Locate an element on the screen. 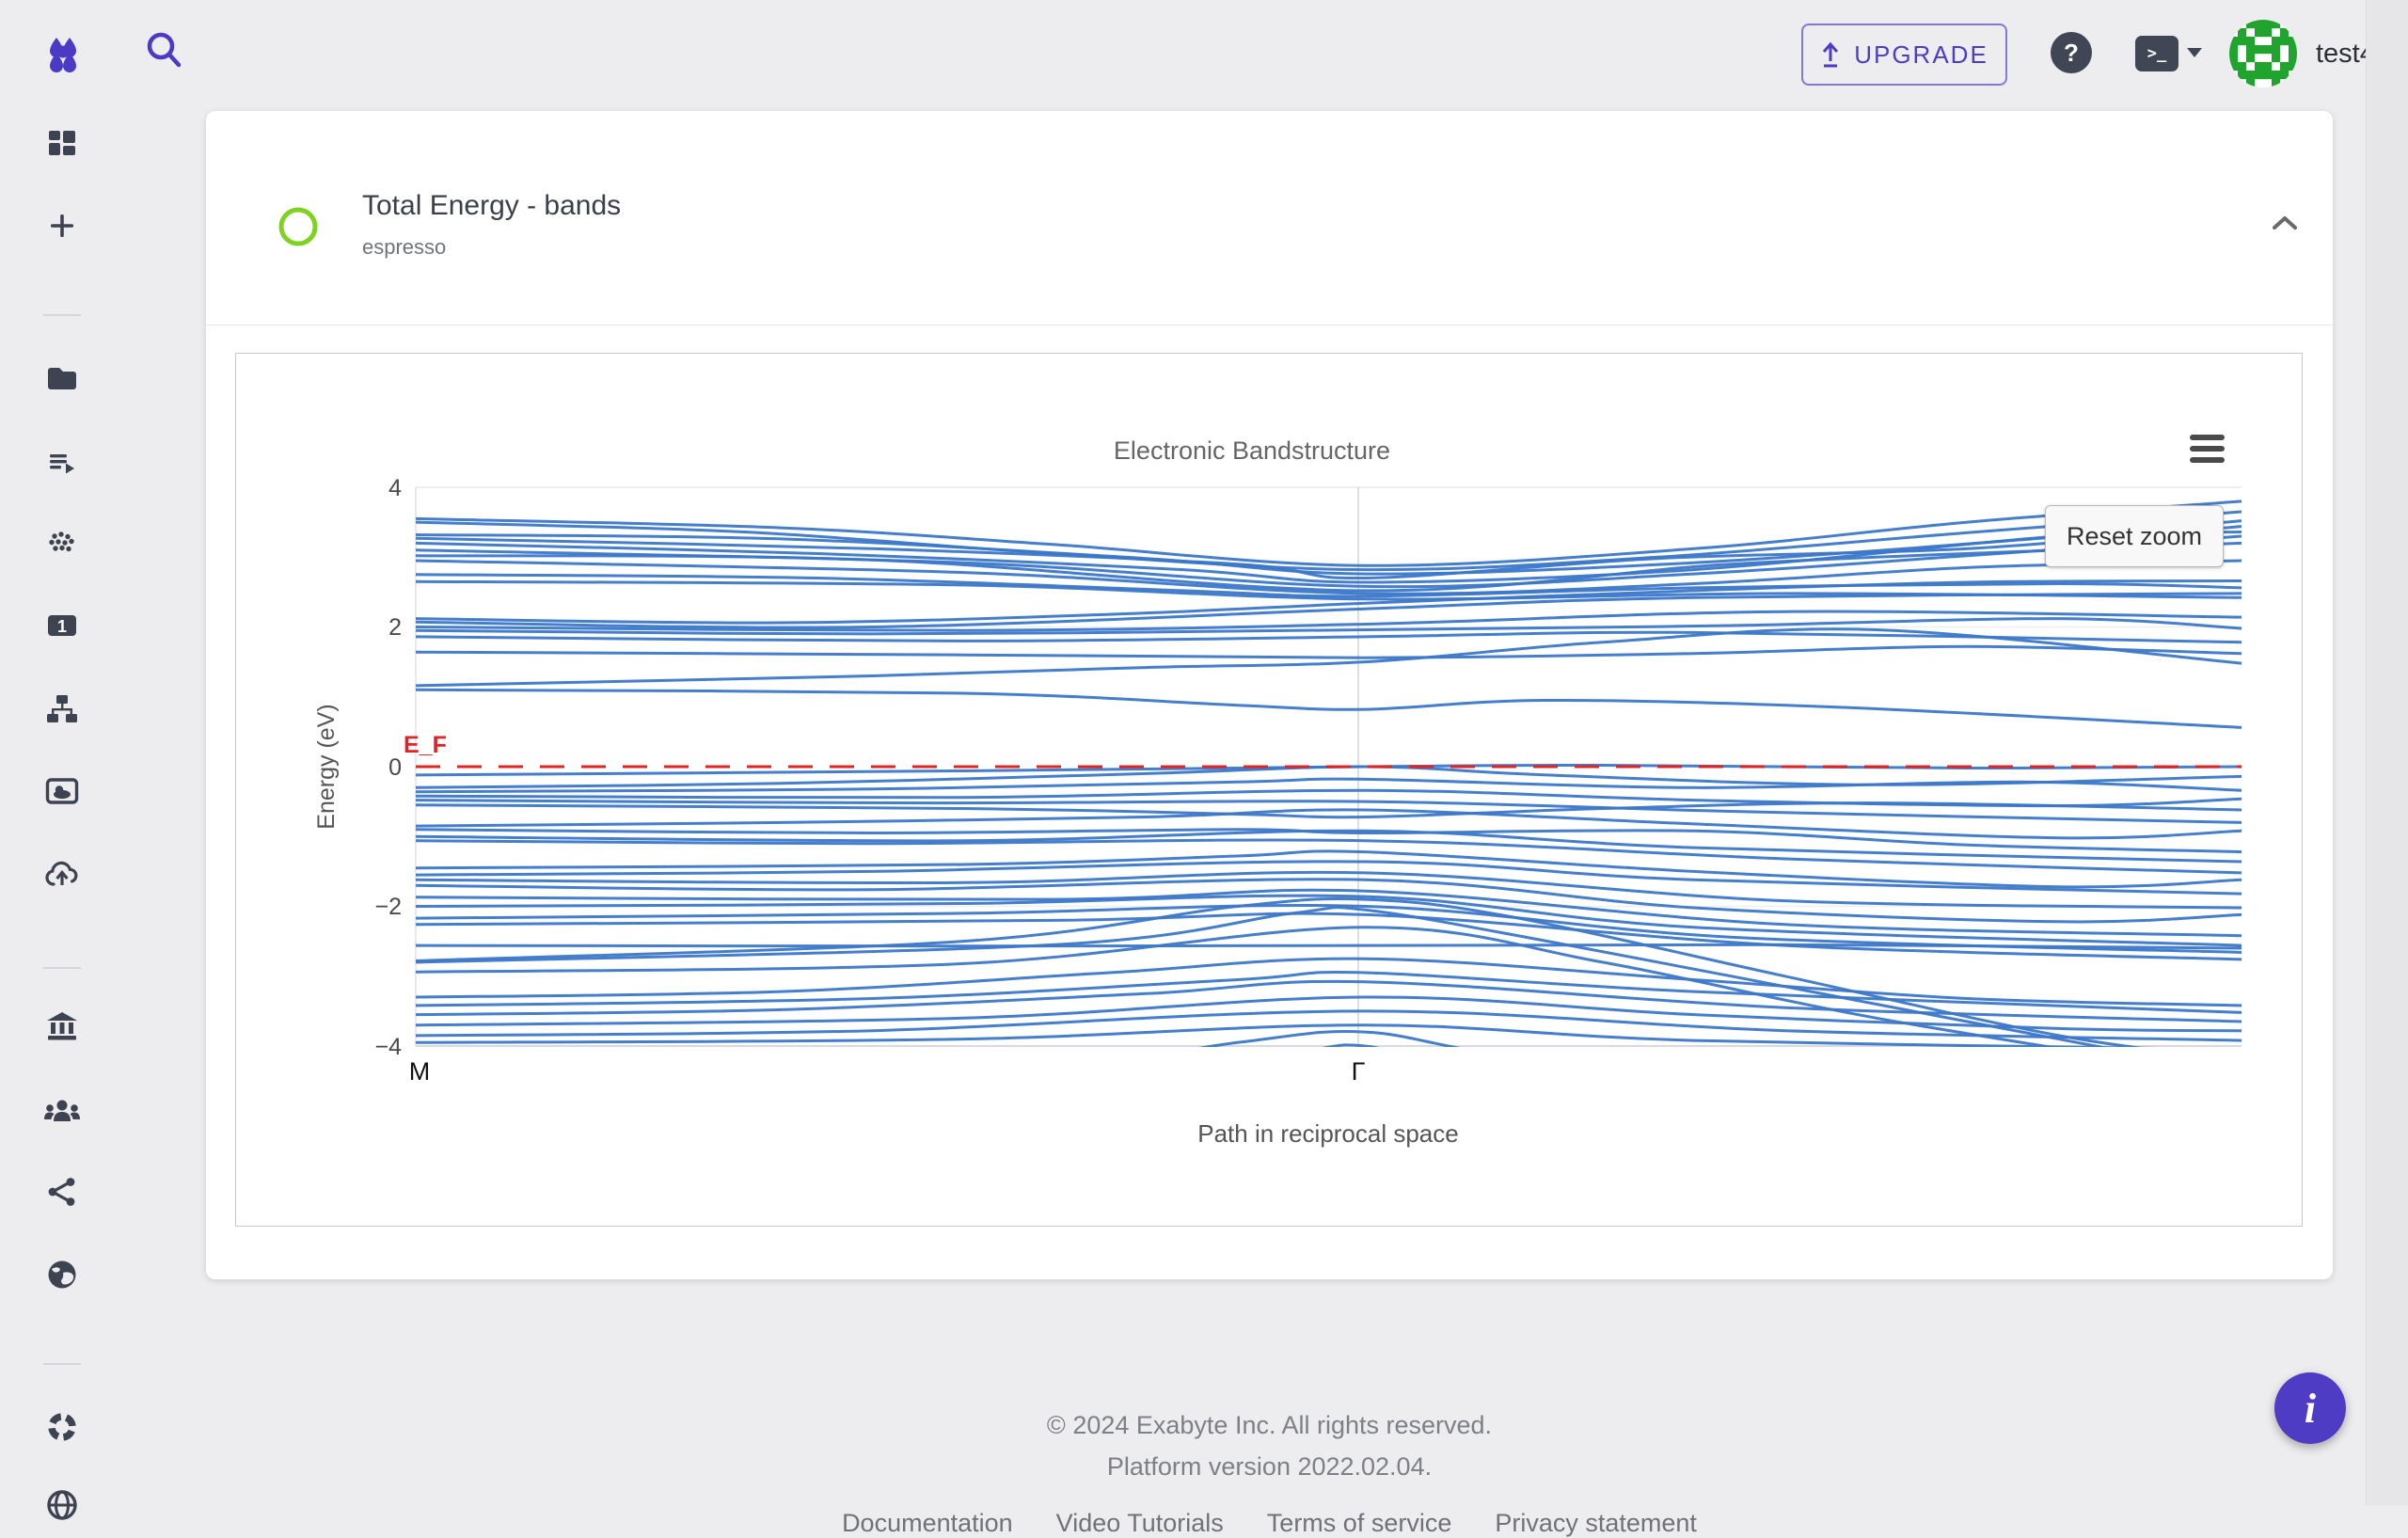 This screenshot has height=1538, width=2408. sidebar-item-language is located at coordinates (62, 1505).